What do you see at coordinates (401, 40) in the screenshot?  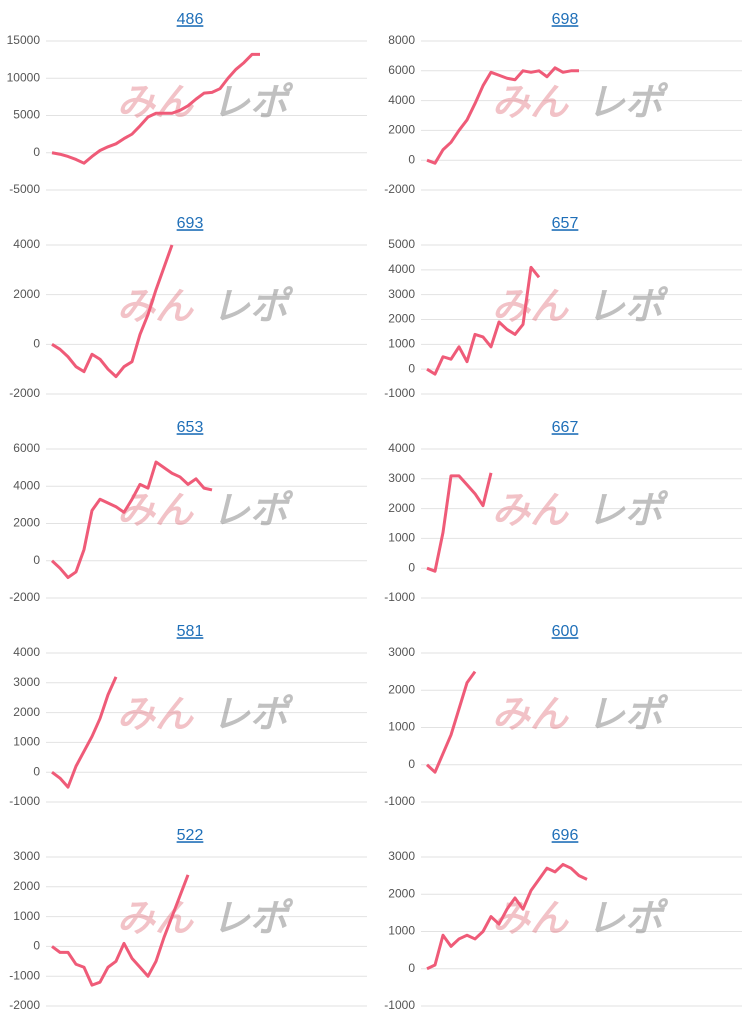 I see `y-tick-label: 8000` at bounding box center [401, 40].